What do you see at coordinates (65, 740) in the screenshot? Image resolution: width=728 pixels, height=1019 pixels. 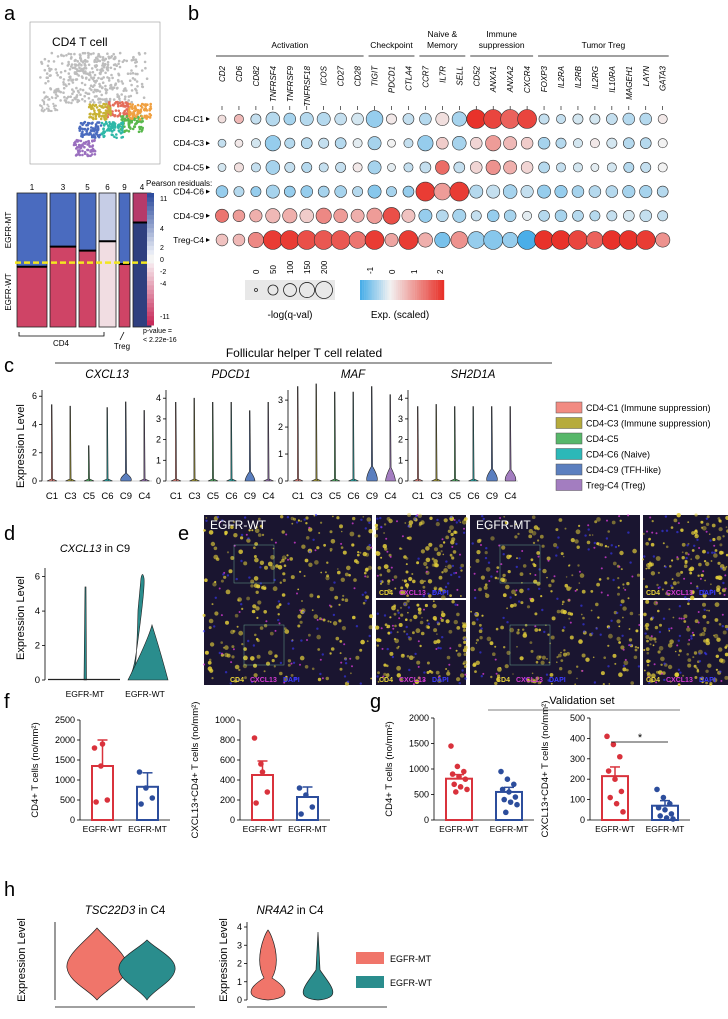 I see `y-tick-label: 2000` at bounding box center [65, 740].